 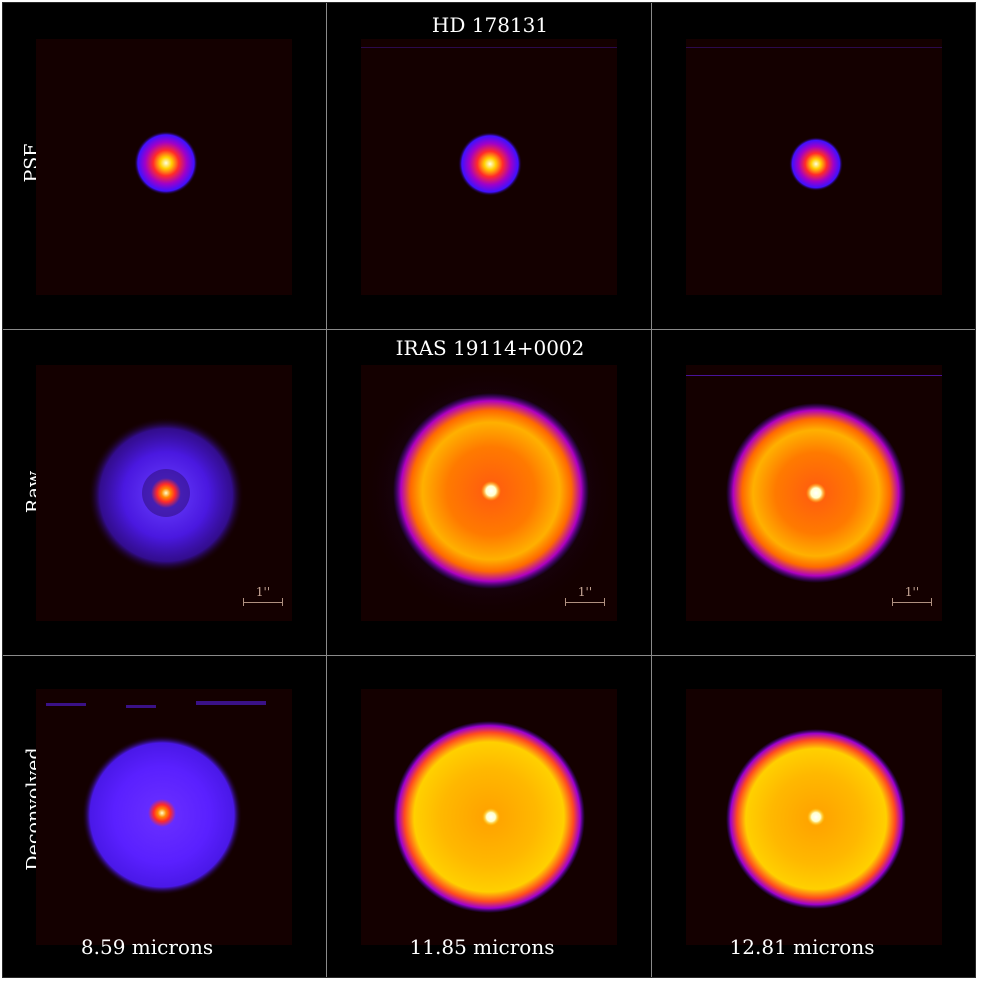 I want to click on wavelength-label-1: 8.59 microns, so click(x=147, y=947).